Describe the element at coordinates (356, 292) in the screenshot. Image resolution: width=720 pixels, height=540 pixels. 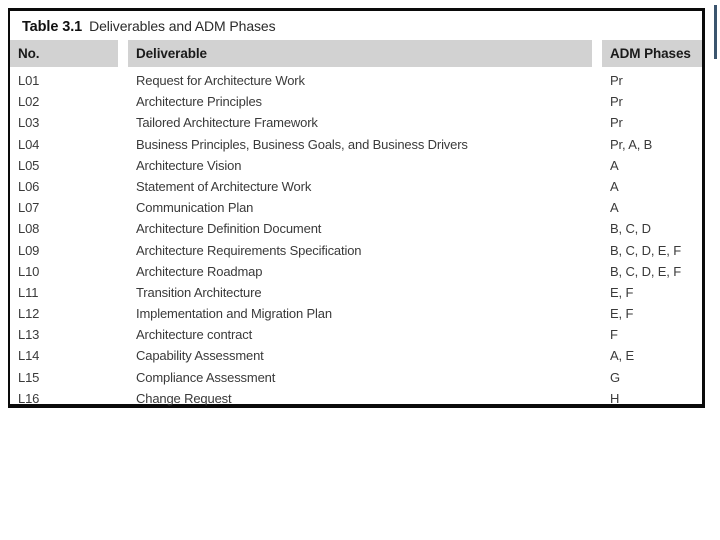
I see `table-row: L11 Transition Architecture E, F` at that location.